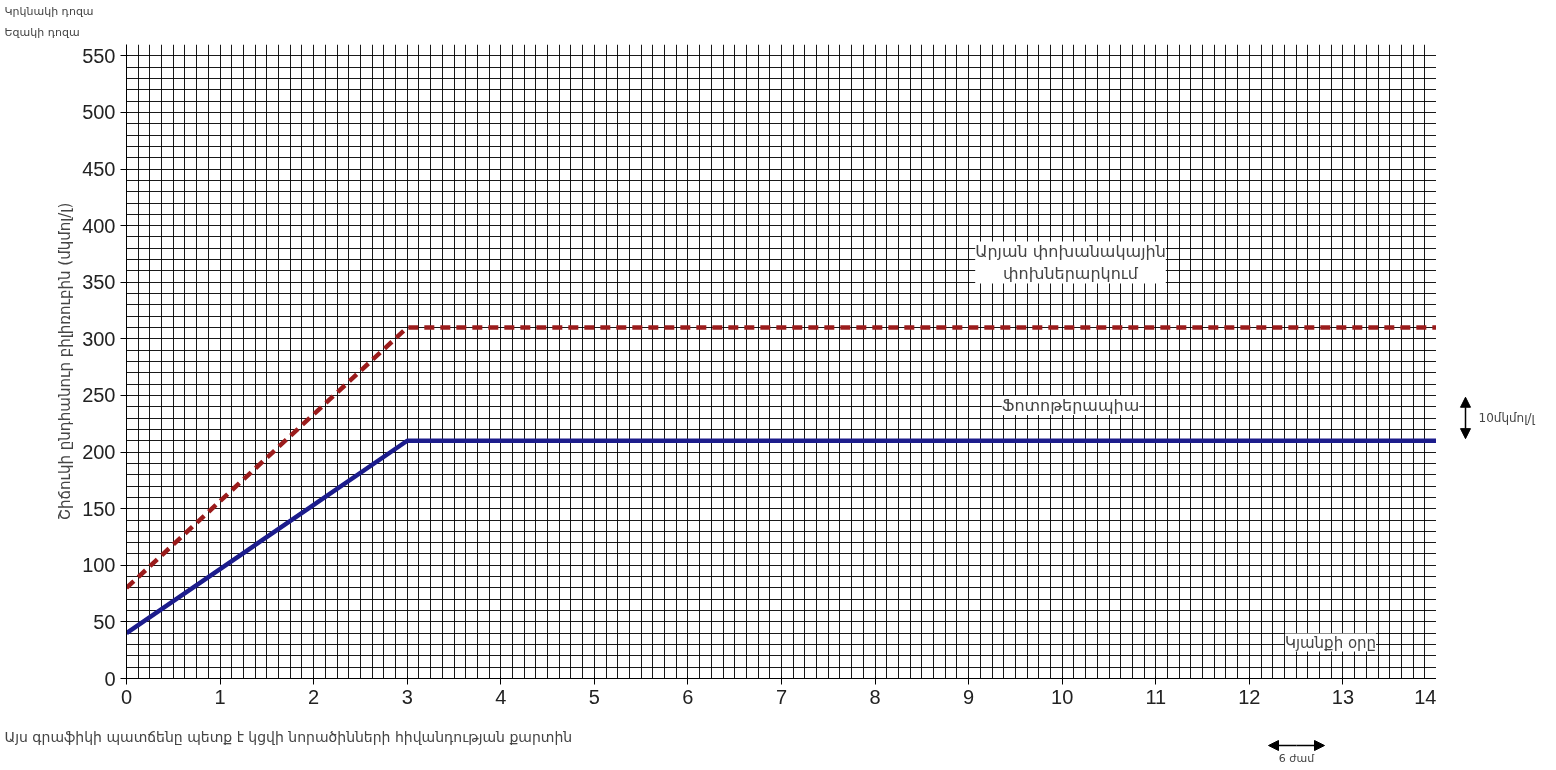  I want to click on text: 10մկմոլ/լ, so click(1507, 417).